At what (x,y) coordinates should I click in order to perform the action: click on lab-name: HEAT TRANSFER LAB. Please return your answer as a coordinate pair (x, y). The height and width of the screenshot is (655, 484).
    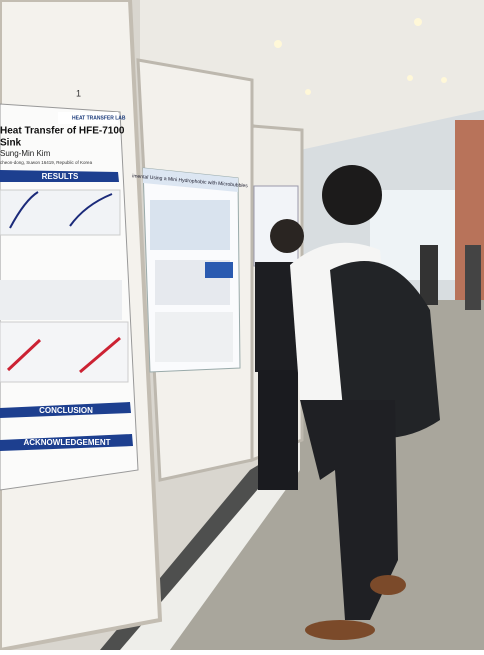
    Looking at the image, I should click on (99, 118).